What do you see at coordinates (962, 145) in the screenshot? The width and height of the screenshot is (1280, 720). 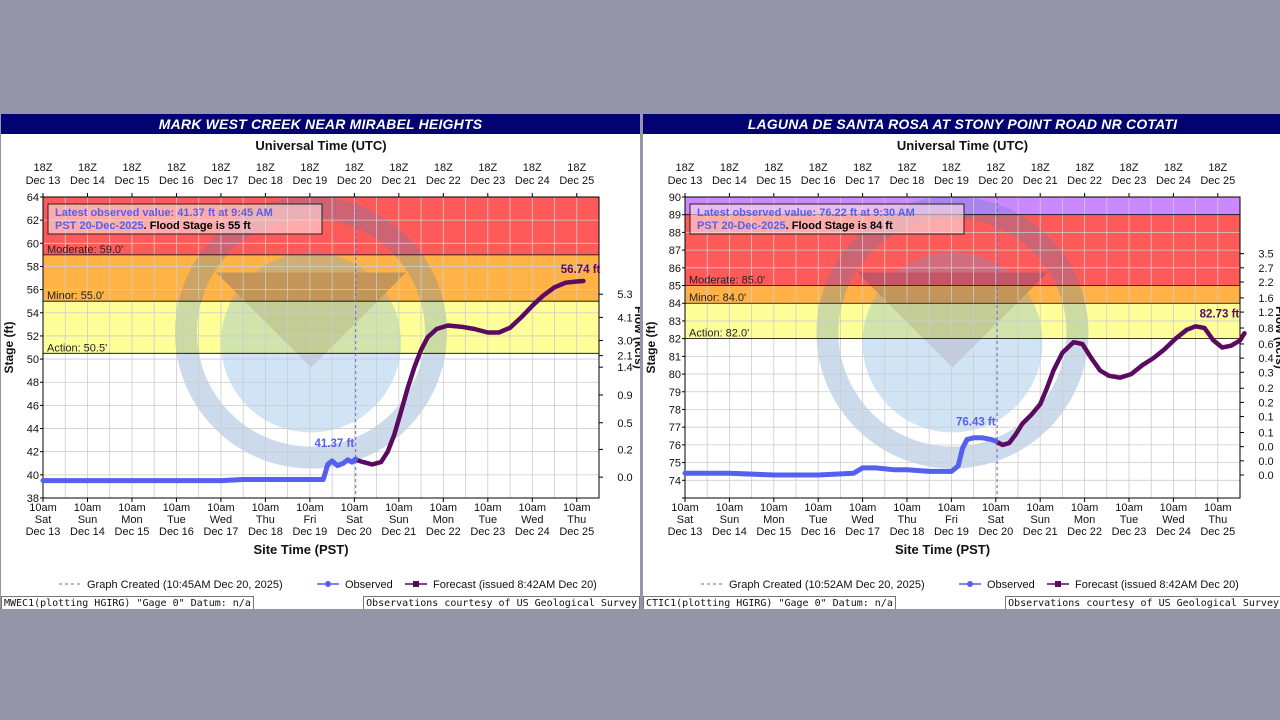 I see `top-axis-title: Universal Time (UTC)` at bounding box center [962, 145].